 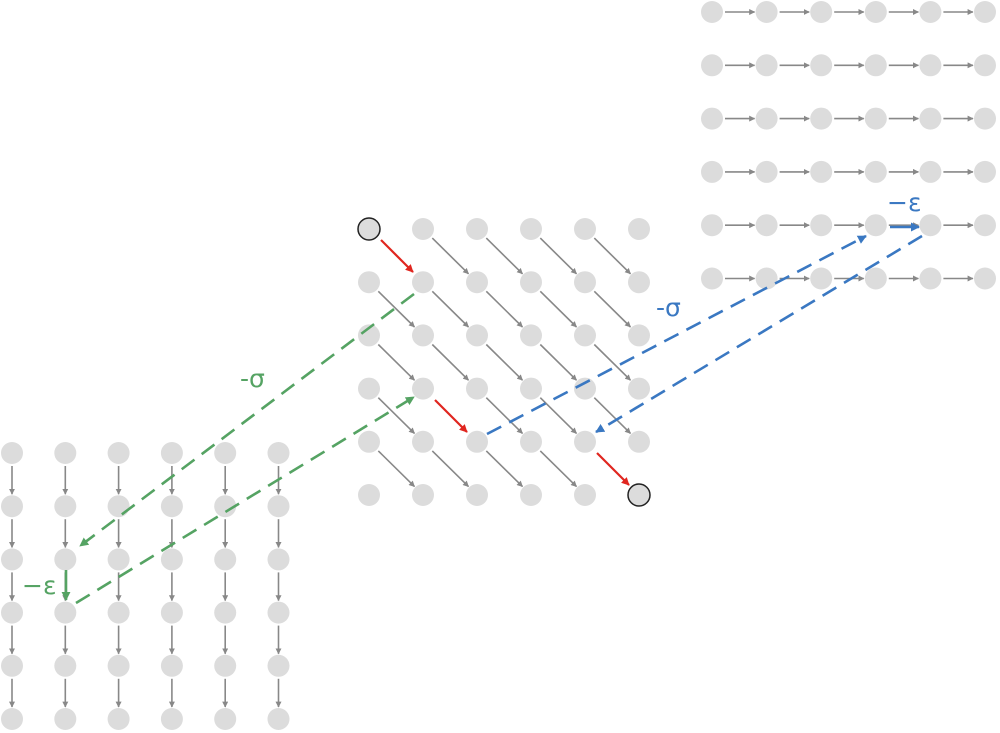 What do you see at coordinates (245, 500) in the screenshot?
I see `left-close-gap-arrow` at bounding box center [245, 500].